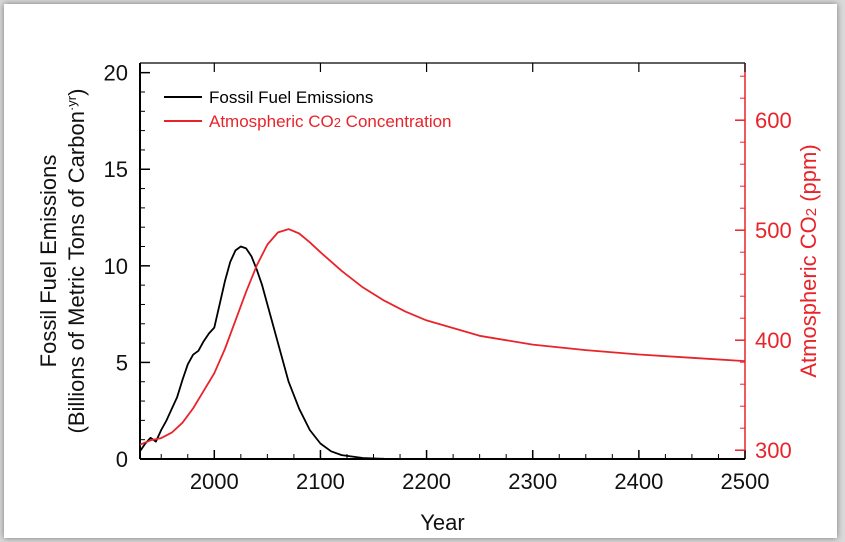 The image size is (845, 542). I want to click on x-tick-label: 2200, so click(426, 481).